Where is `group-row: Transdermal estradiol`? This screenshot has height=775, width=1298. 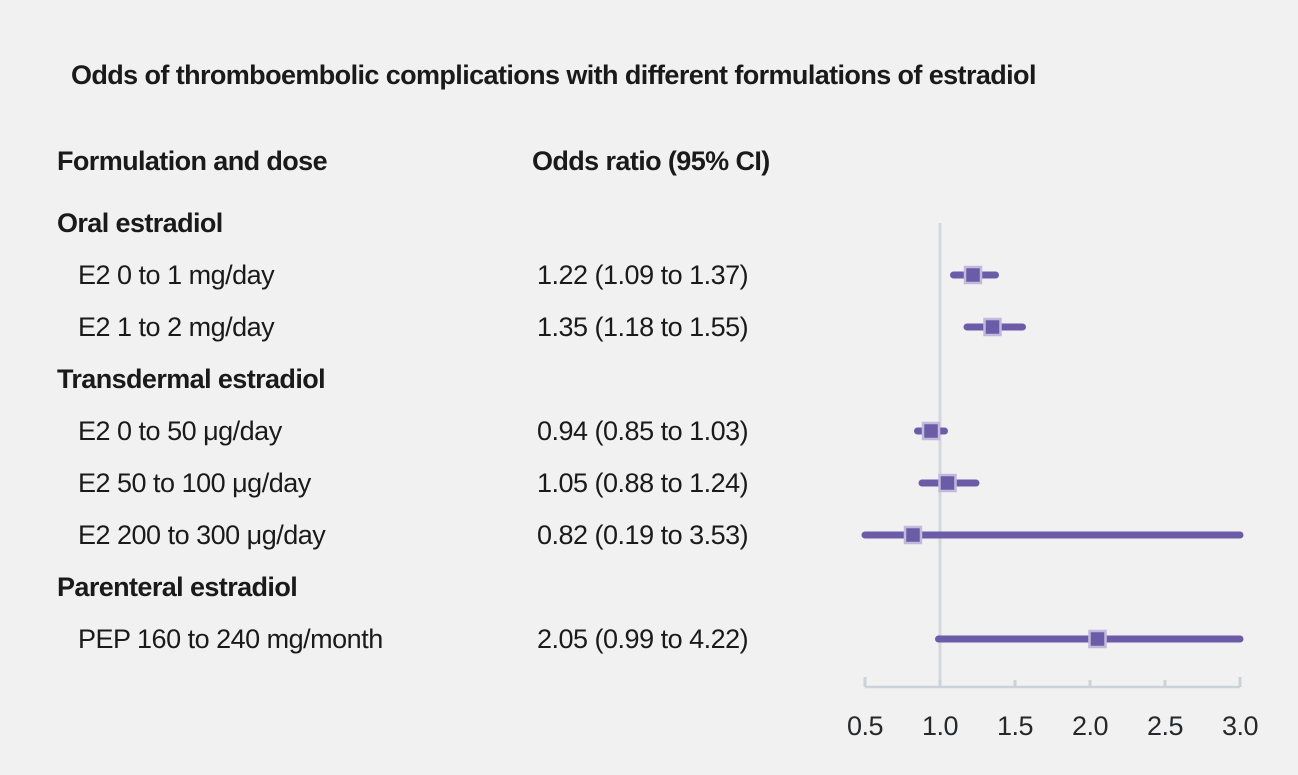
group-row: Transdermal estradiol is located at coordinates (430, 379).